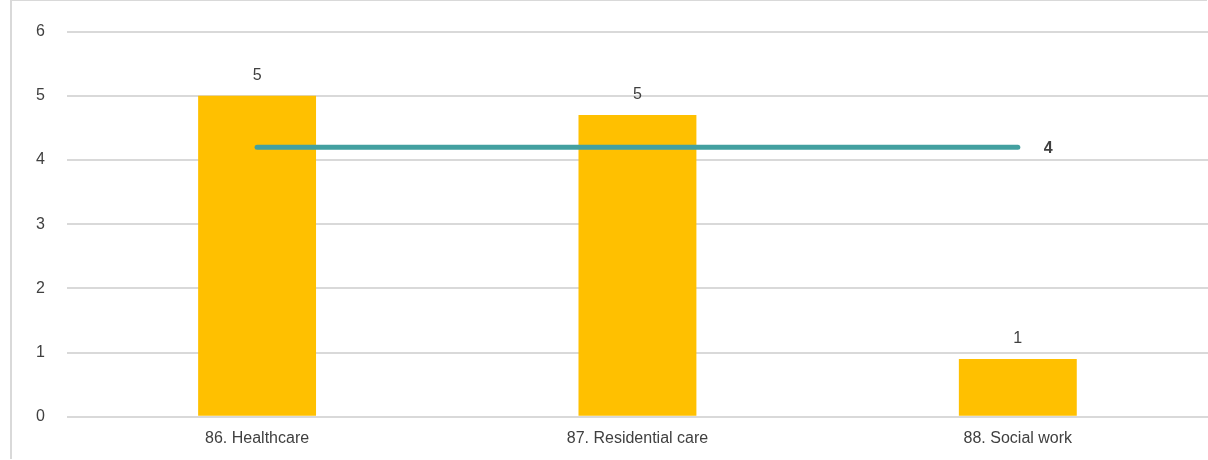 Image resolution: width=1208 pixels, height=460 pixels. What do you see at coordinates (1018, 338) in the screenshot?
I see `data-label: 1` at bounding box center [1018, 338].